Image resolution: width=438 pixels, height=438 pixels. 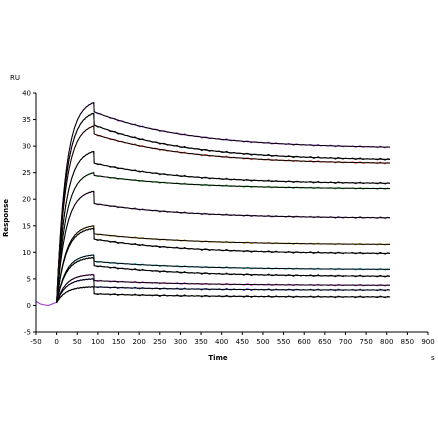 What do you see at coordinates (200, 342) in the screenshot?
I see `x-tick-label: 350` at bounding box center [200, 342].